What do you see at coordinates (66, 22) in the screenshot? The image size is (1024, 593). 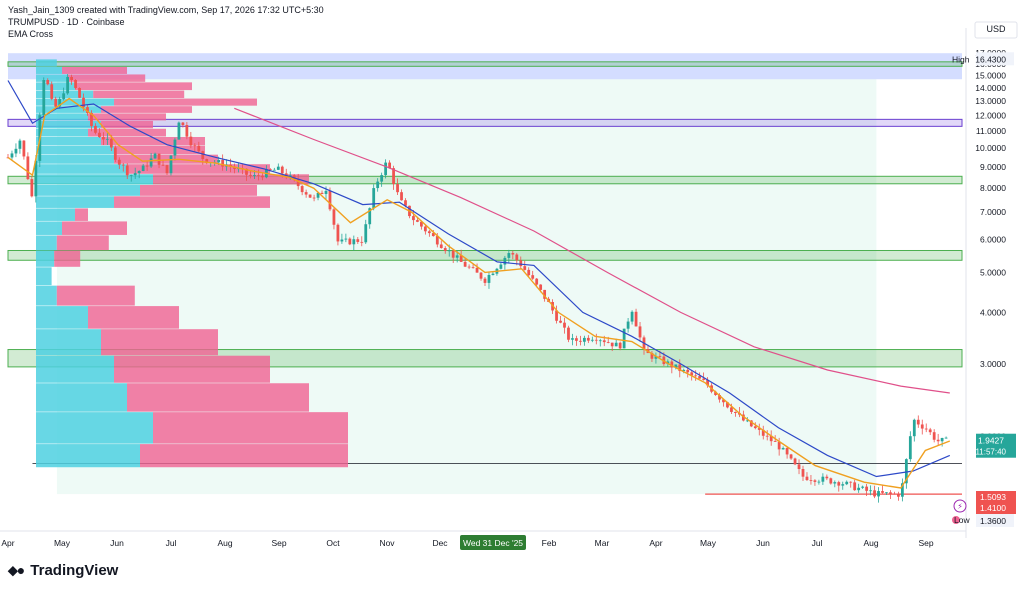 I see `symbol-line: TRUMPUSD · 1D · Coinbase` at bounding box center [66, 22].